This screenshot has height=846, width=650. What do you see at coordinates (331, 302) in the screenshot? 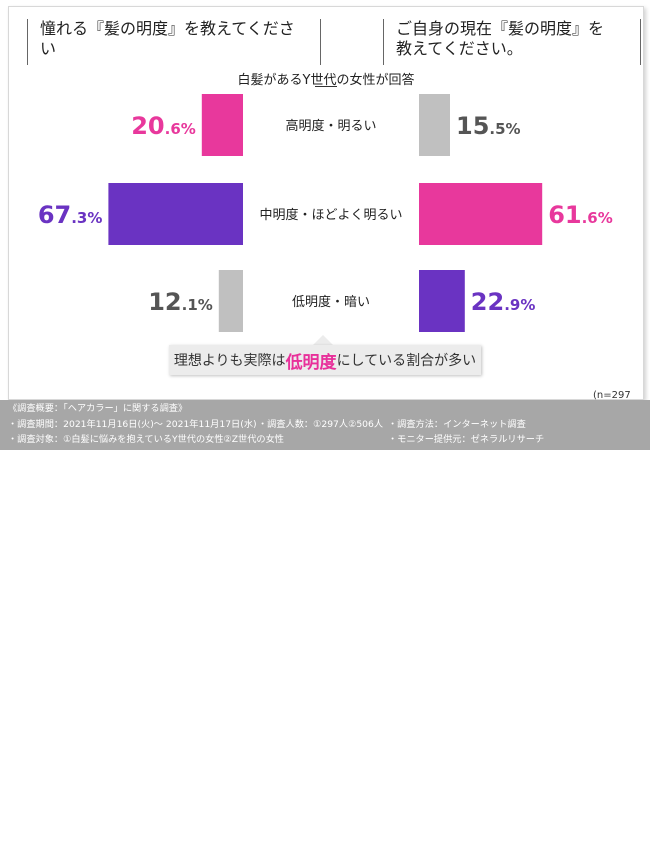
I see `category-label-2: 低明度・暗い` at bounding box center [331, 302].